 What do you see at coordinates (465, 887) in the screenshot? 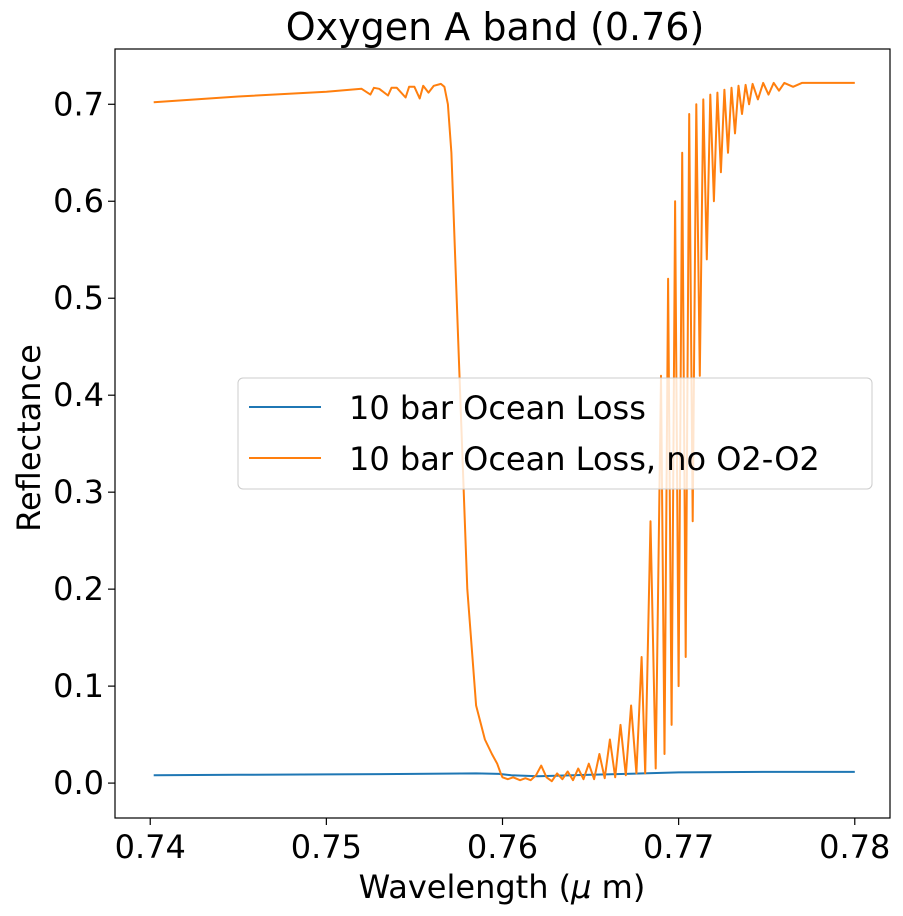
I see `x-axis-label-prefix: Wavelength (` at bounding box center [465, 887].